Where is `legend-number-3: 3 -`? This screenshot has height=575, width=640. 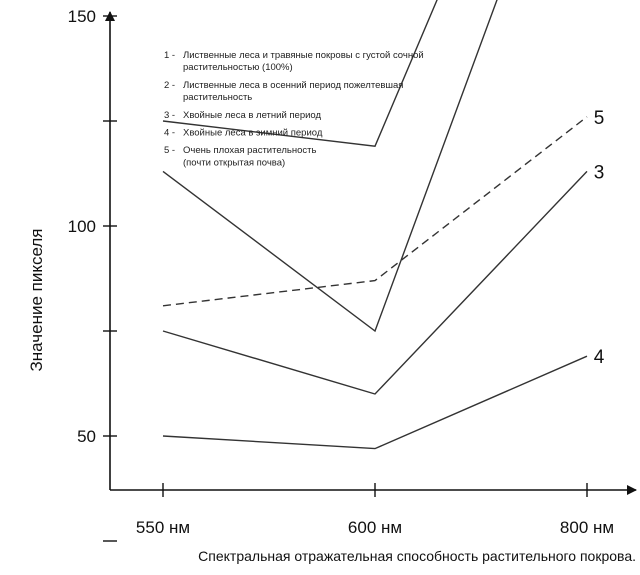 legend-number-3: 3 - is located at coordinates (169, 115).